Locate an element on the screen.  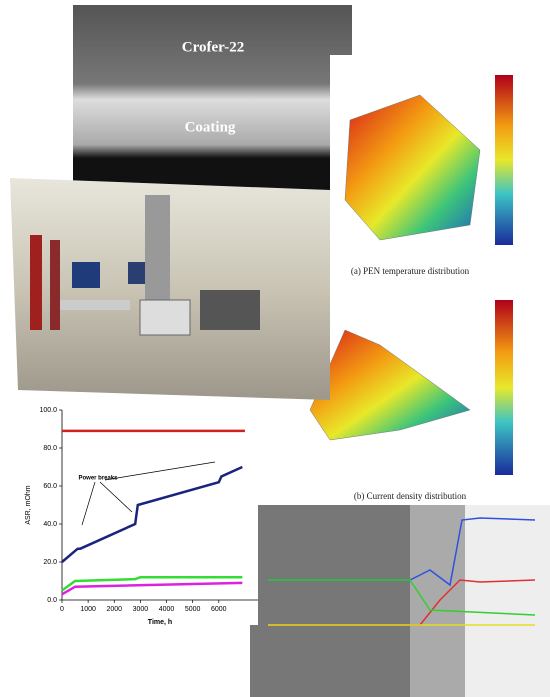
sem-label: Coating is located at coordinates (210, 127).